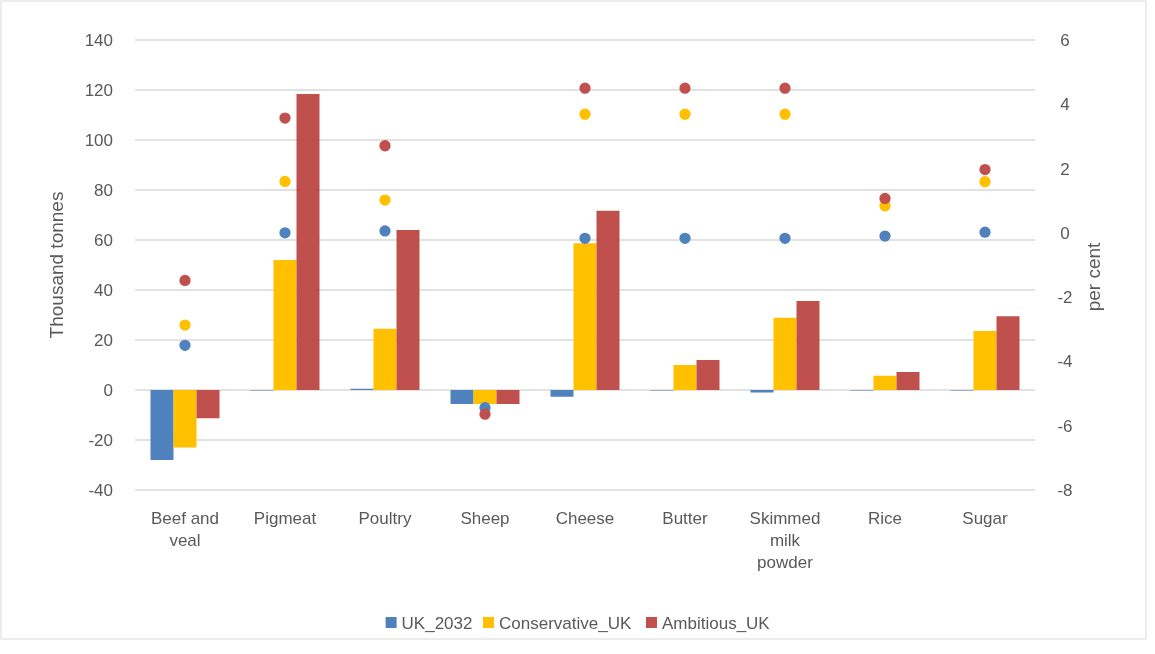 This screenshot has height=654, width=1155. I want to click on y-tick-label: -40, so click(100, 490).